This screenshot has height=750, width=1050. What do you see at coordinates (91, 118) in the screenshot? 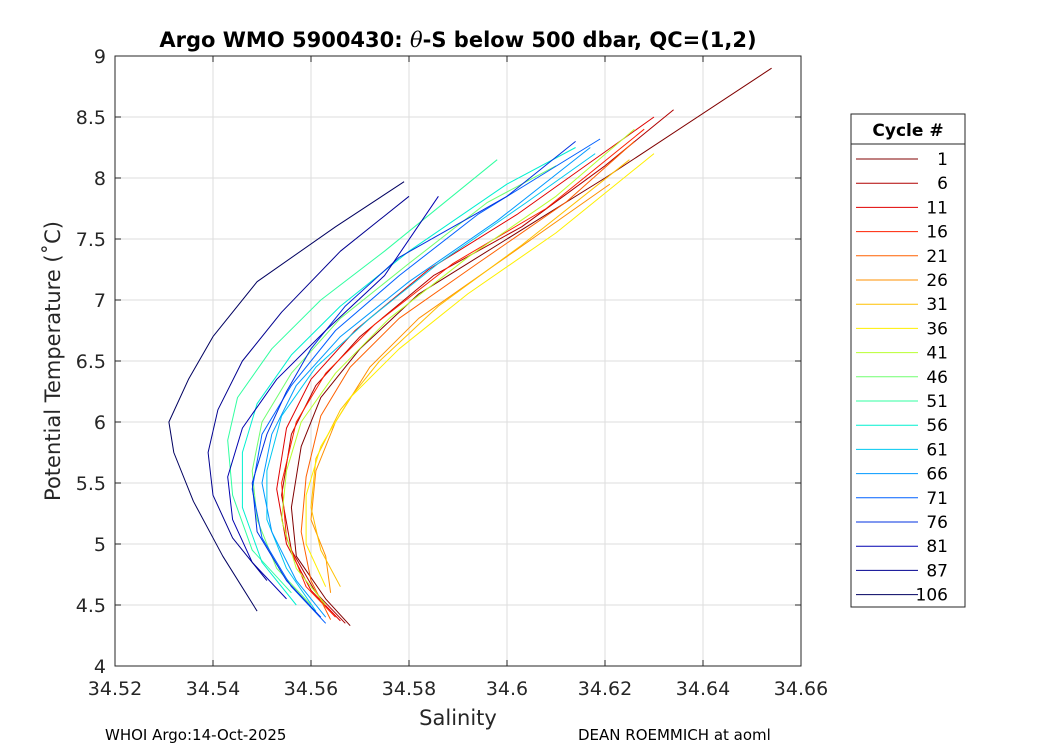
I see `y-tick-label: 8.5` at bounding box center [91, 118].